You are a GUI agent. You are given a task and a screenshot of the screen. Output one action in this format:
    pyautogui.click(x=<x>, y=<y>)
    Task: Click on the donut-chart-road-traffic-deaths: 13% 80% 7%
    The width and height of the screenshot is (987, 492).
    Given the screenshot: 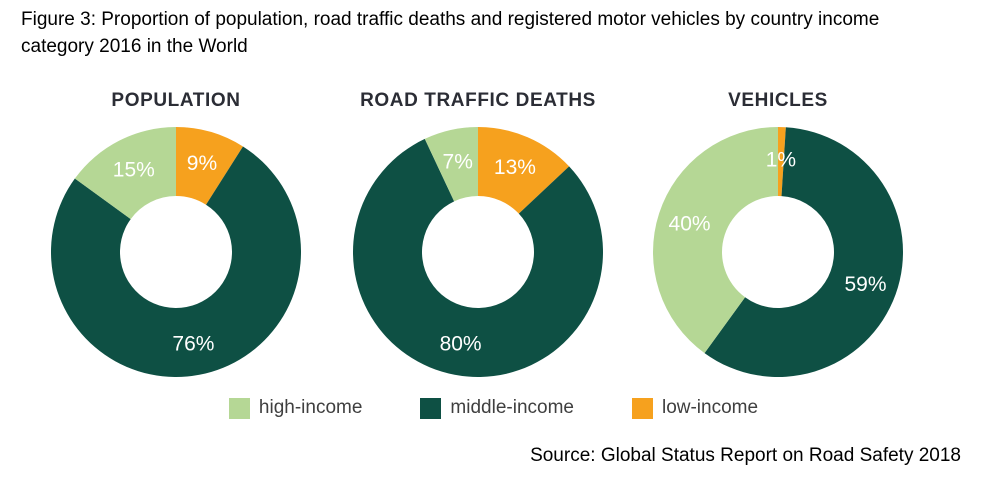 What is the action you would take?
    pyautogui.click(x=478, y=252)
    